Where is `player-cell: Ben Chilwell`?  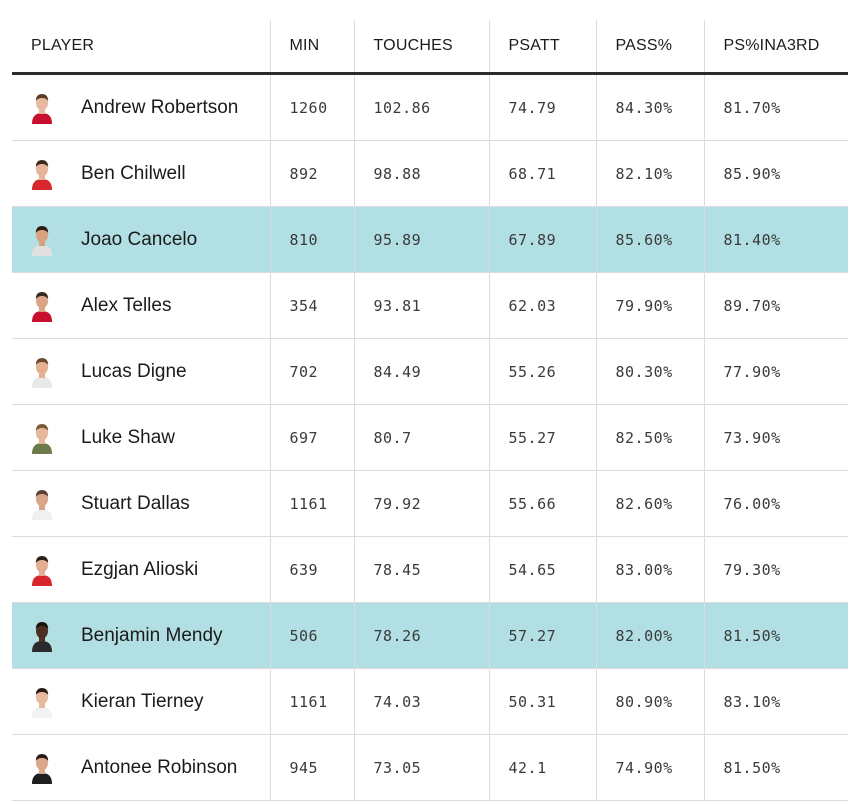 player-cell: Ben Chilwell is located at coordinates (141, 173).